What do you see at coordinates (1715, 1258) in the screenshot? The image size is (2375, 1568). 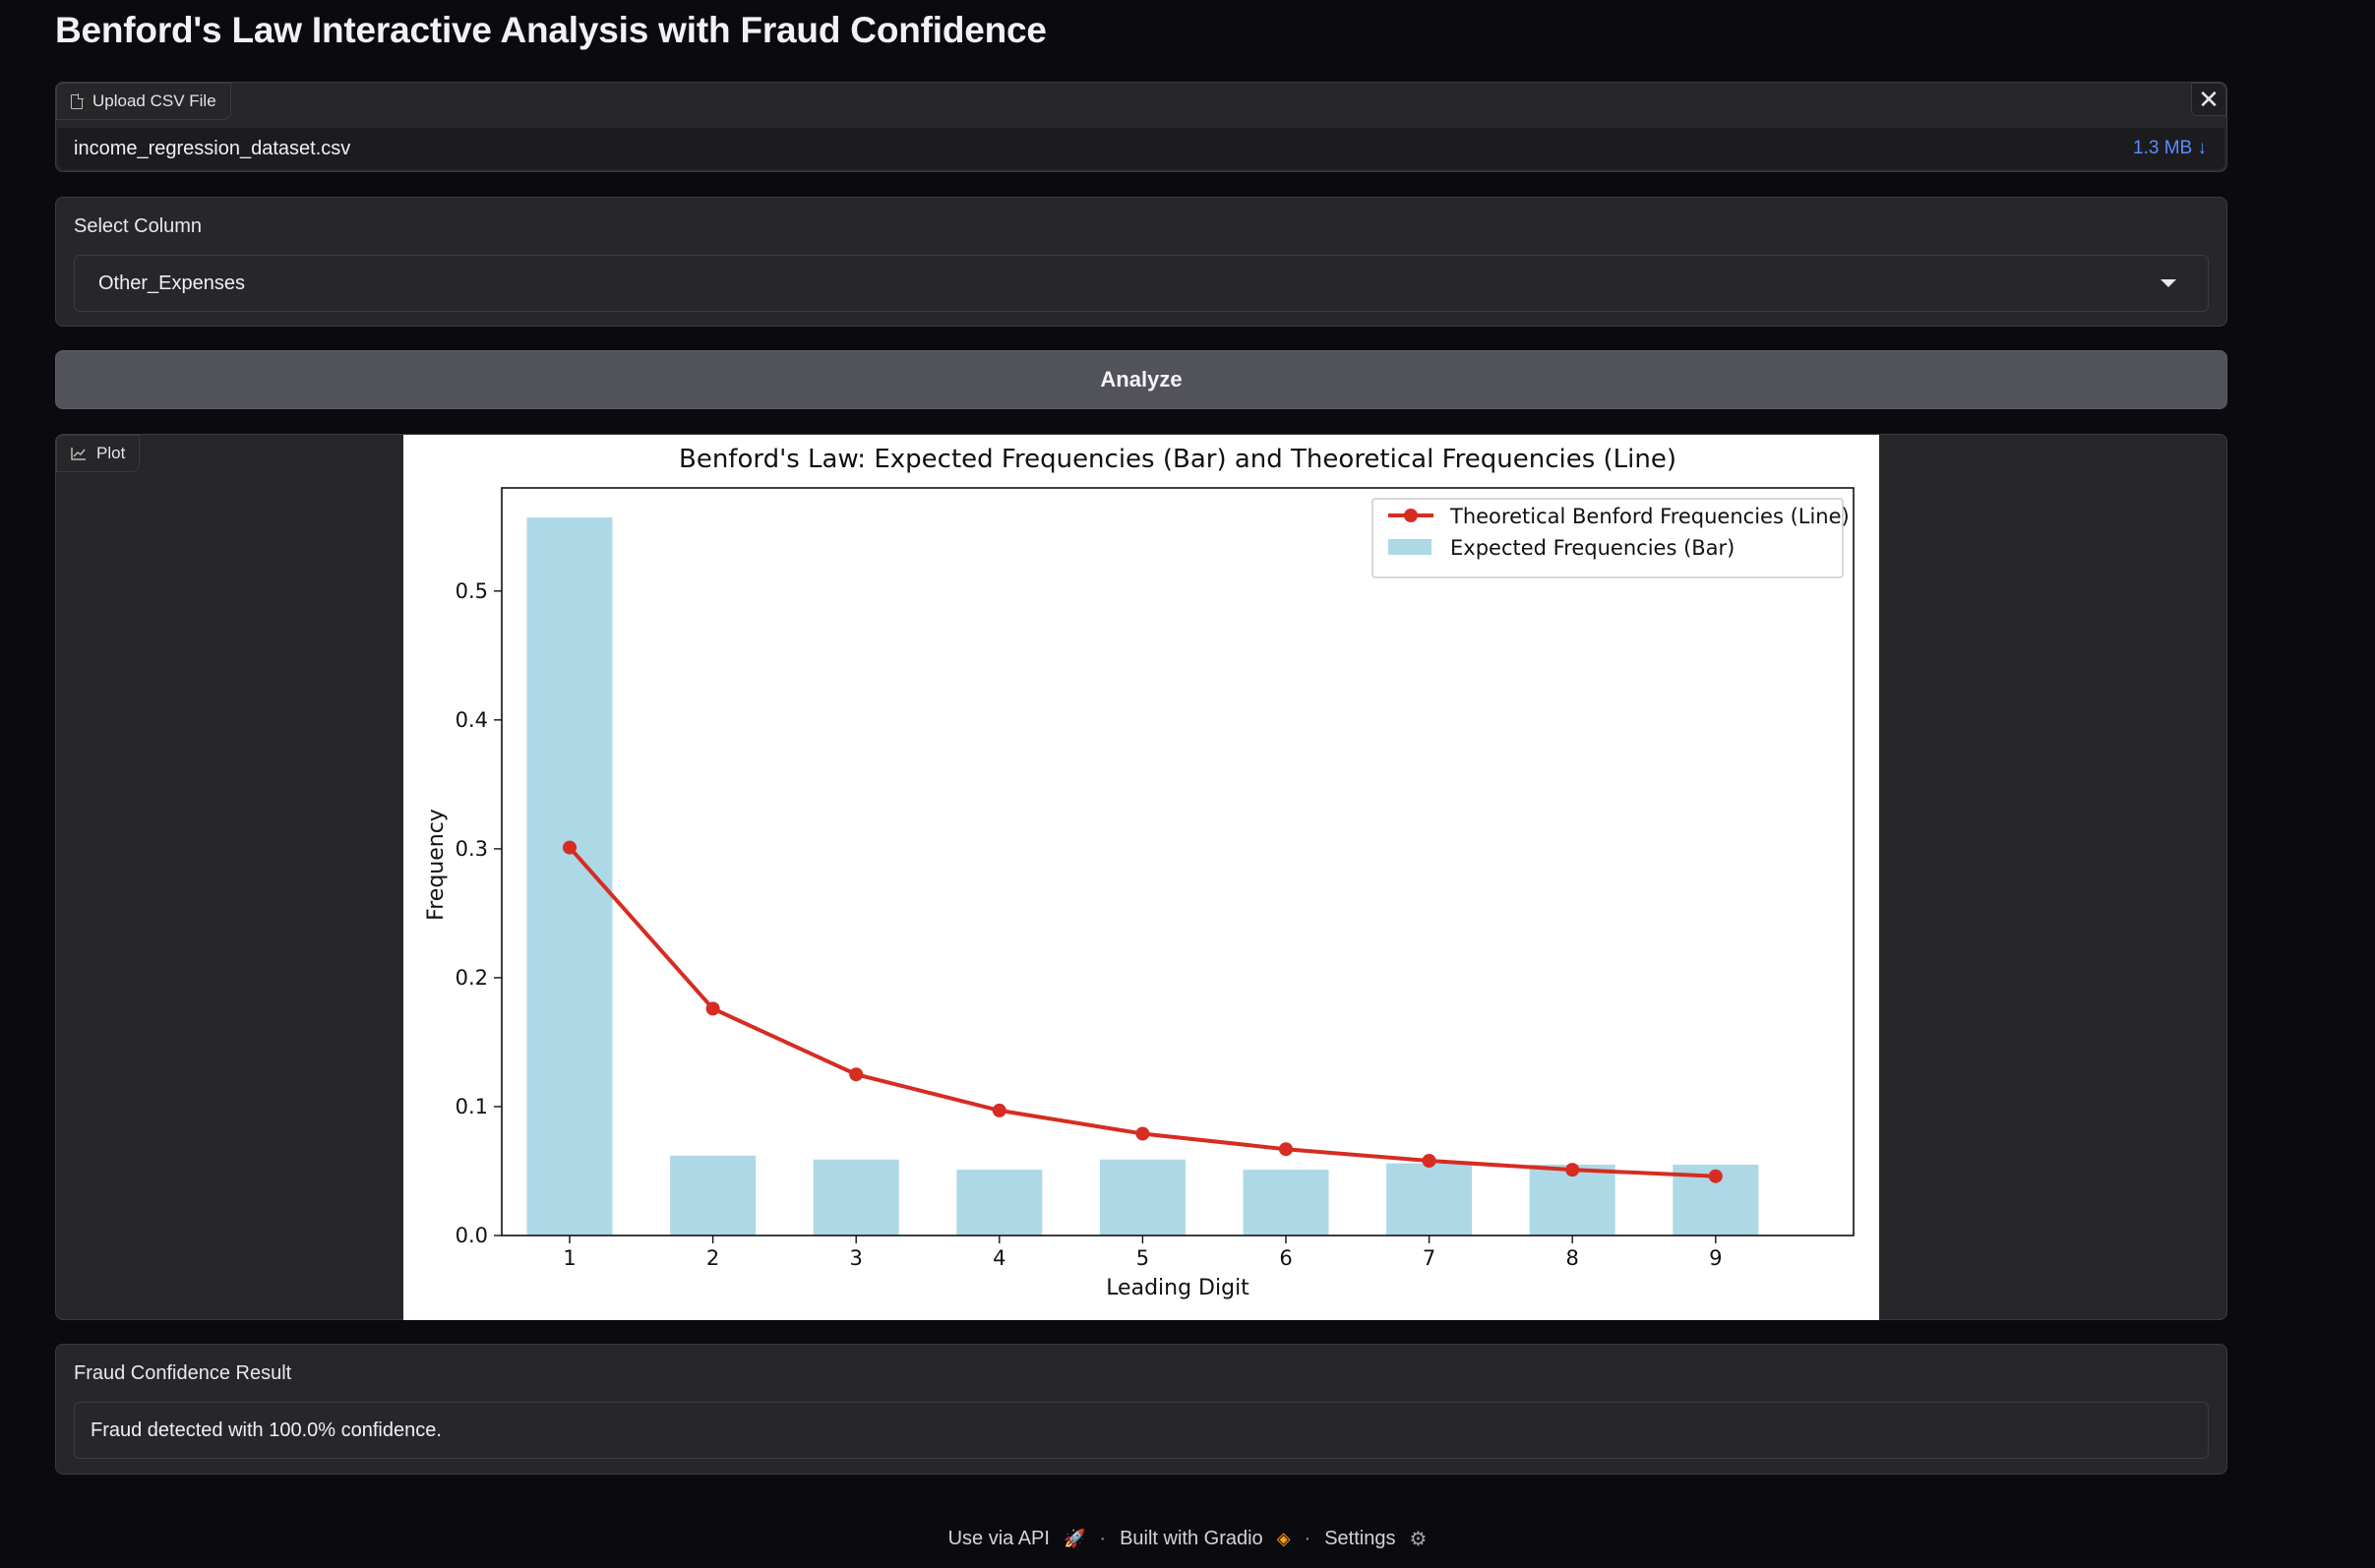 I see `x-tick-label: 9` at bounding box center [1715, 1258].